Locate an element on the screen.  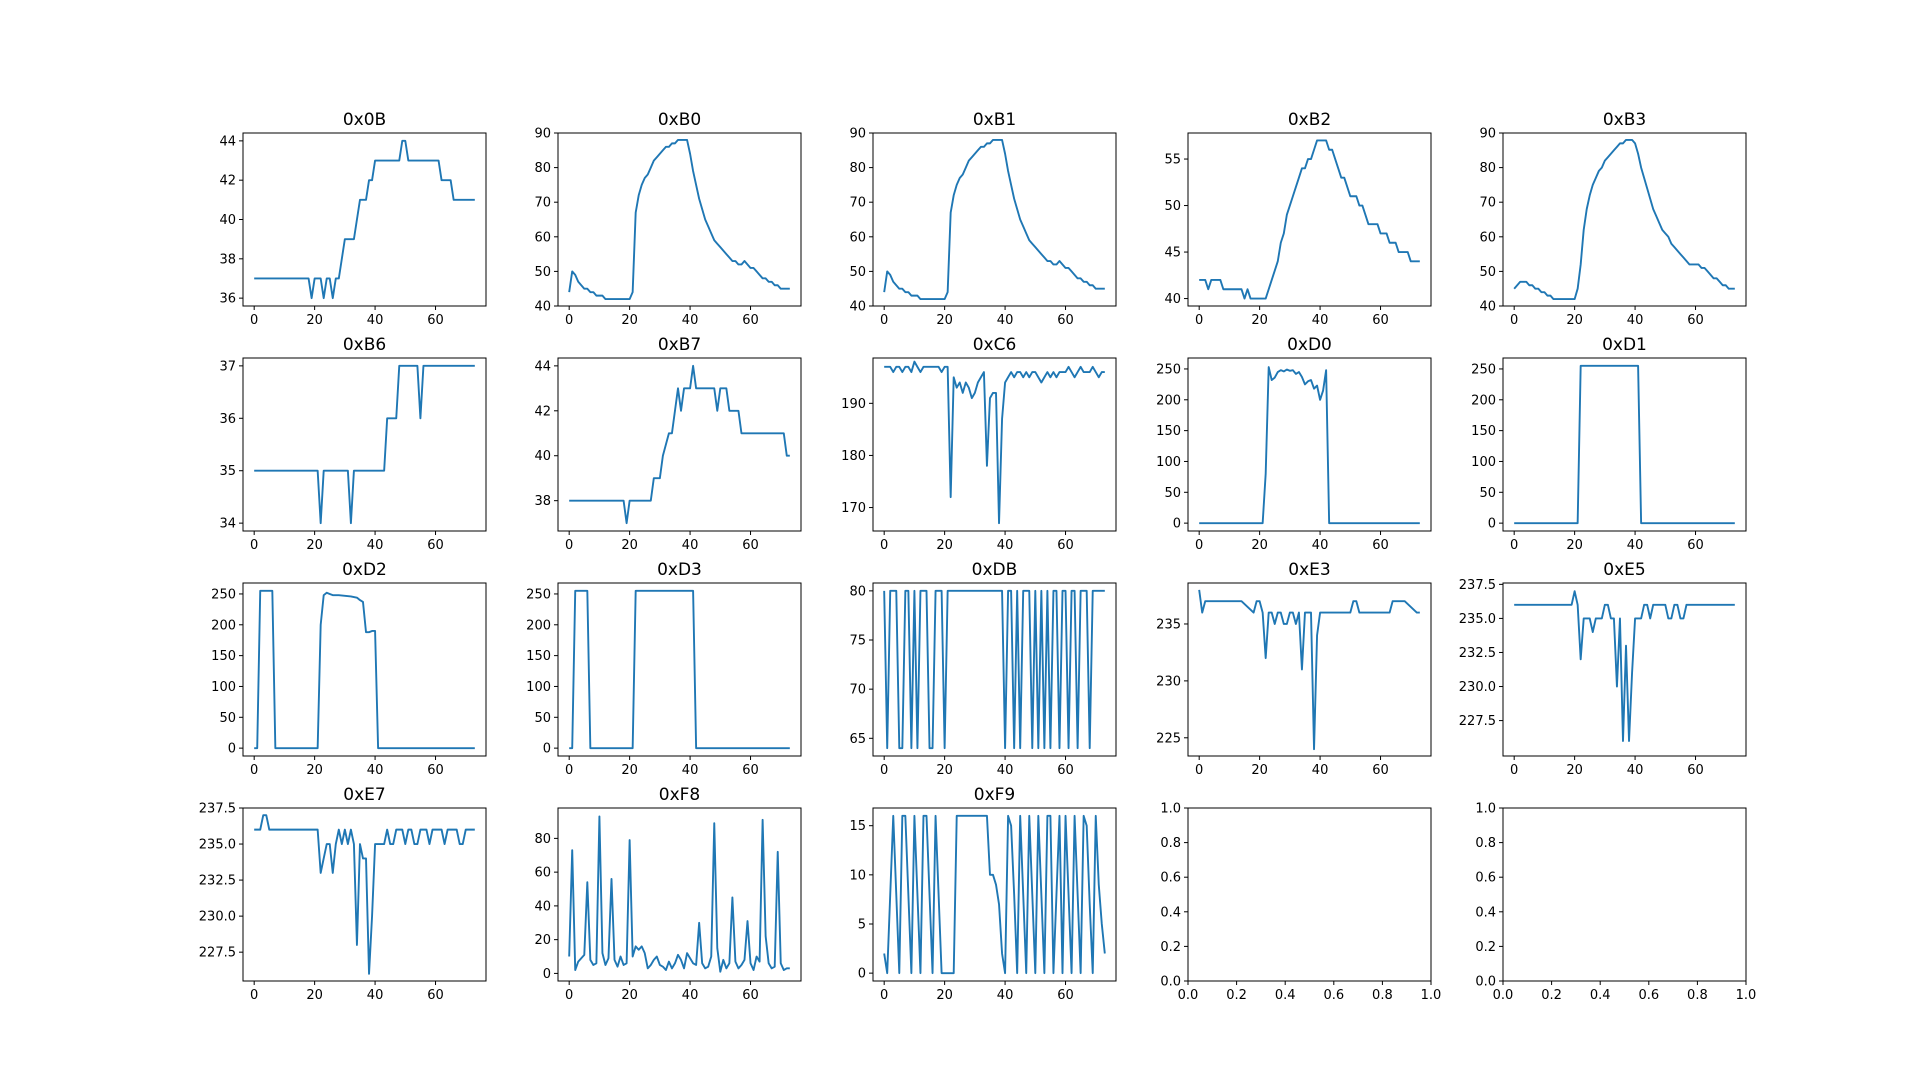
subplot-0xe3: 0xE3 225 230 235 0 20 40 60 is located at coordinates (1294, 669).